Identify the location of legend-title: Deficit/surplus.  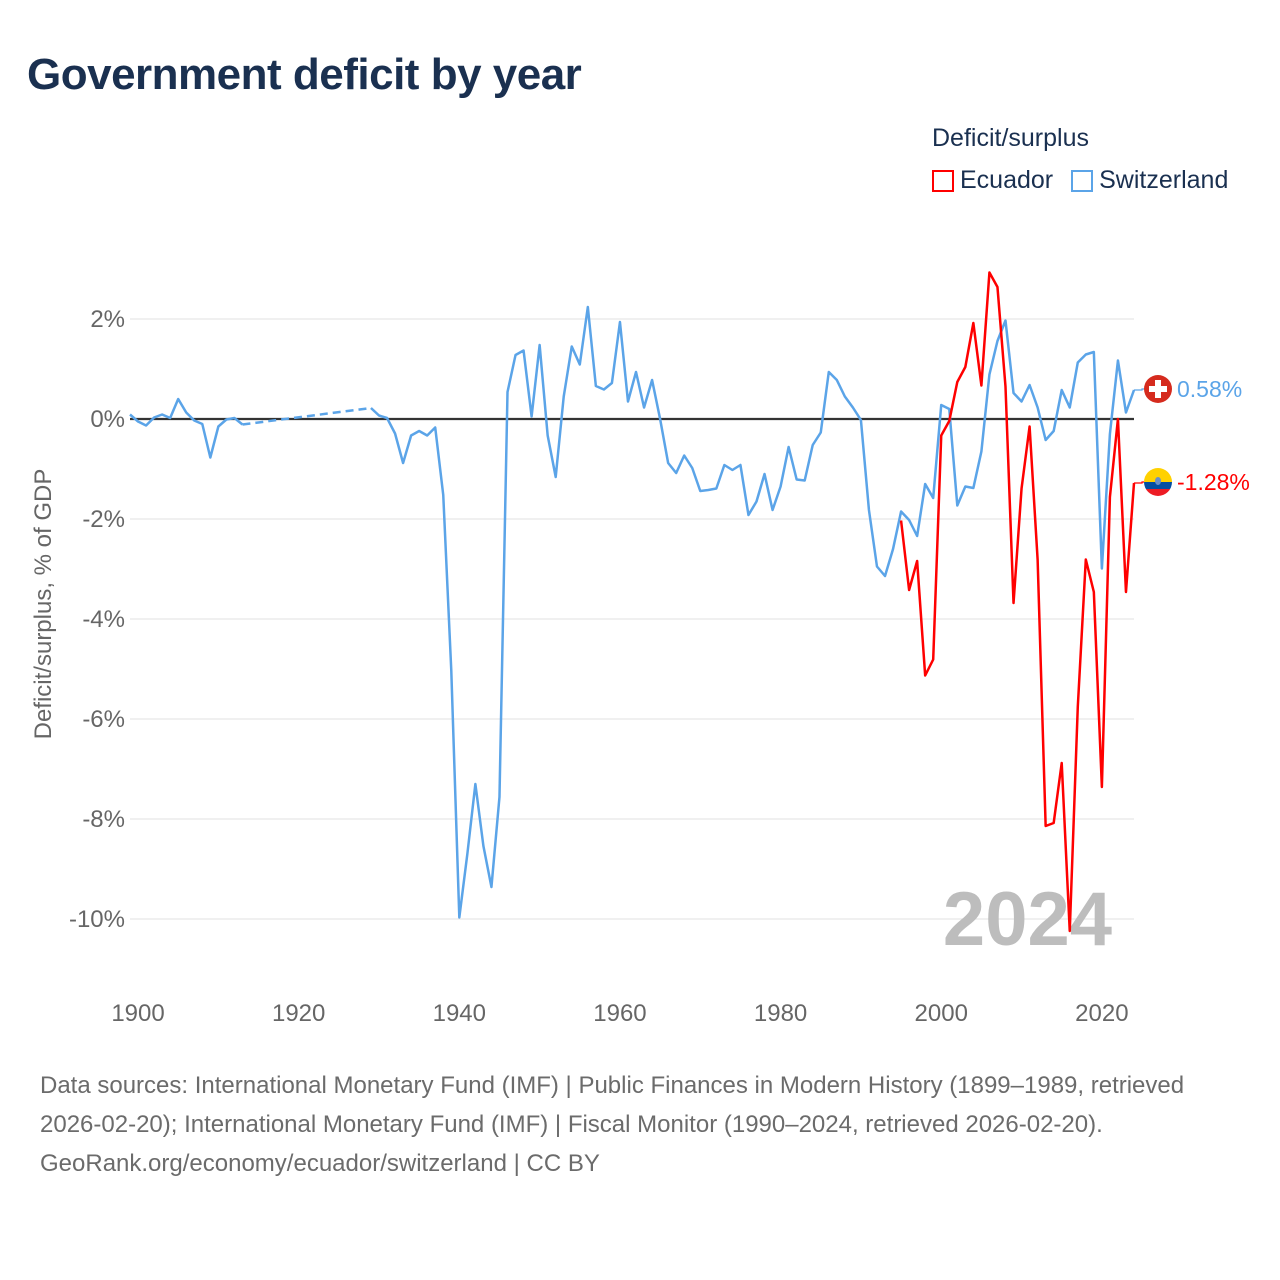
(1010, 138).